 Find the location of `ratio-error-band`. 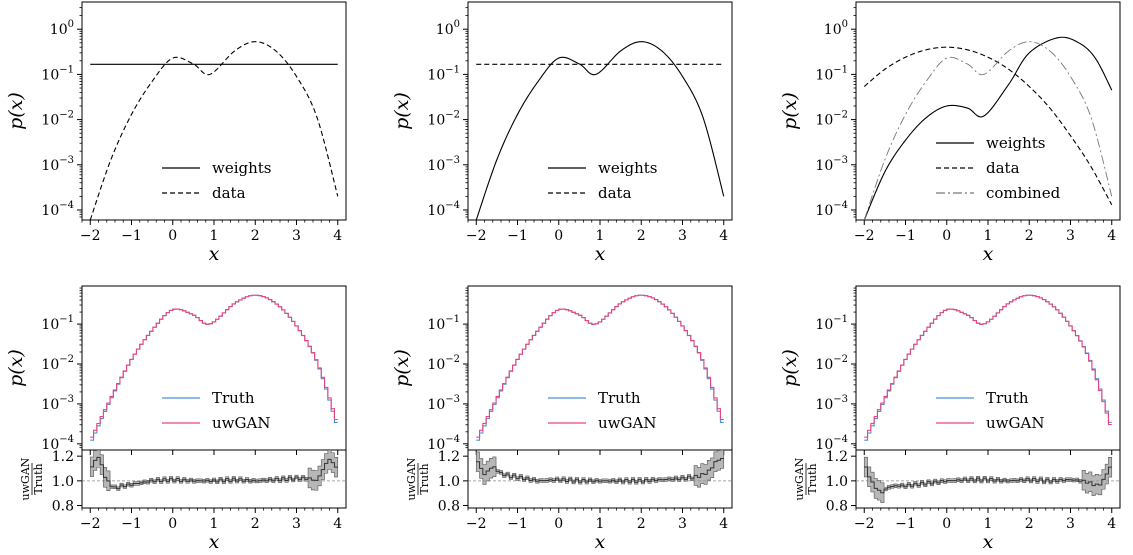

ratio-error-band is located at coordinates (988, 479).